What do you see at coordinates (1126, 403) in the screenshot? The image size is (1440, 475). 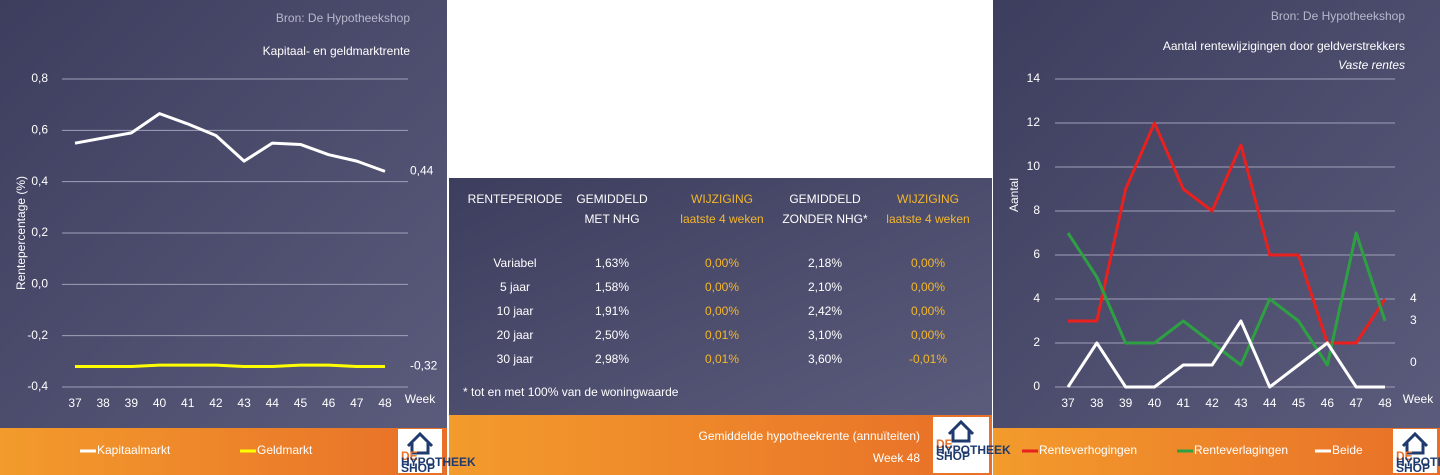 I see `x-tick-label: 39` at bounding box center [1126, 403].